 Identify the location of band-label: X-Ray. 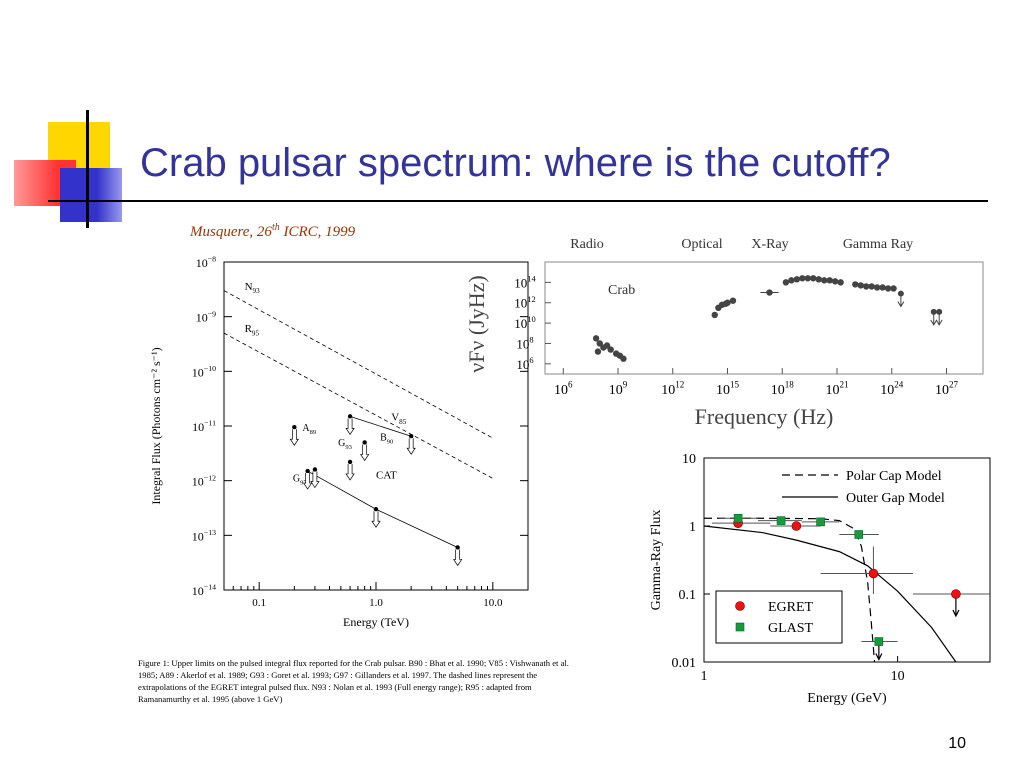
(769, 244).